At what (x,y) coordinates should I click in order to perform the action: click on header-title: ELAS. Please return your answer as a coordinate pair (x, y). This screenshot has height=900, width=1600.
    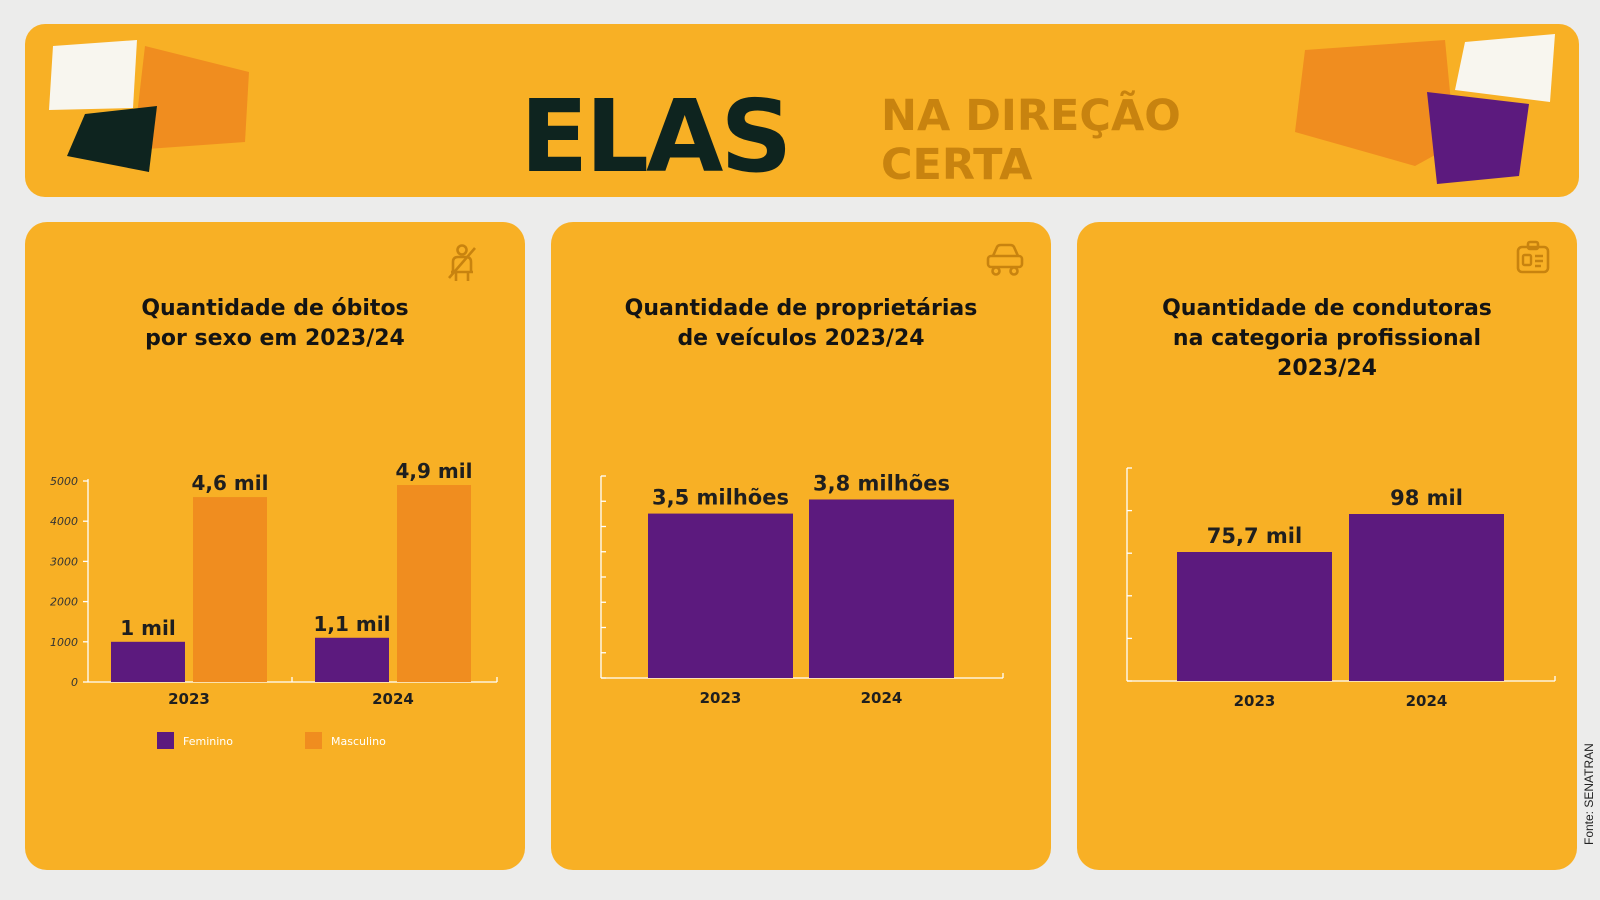
    Looking at the image, I should click on (656, 136).